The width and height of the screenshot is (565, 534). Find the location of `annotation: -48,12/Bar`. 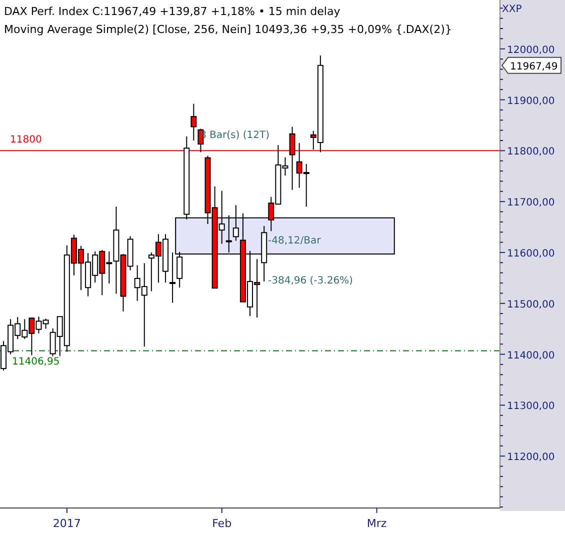

annotation: -48,12/Bar is located at coordinates (295, 241).